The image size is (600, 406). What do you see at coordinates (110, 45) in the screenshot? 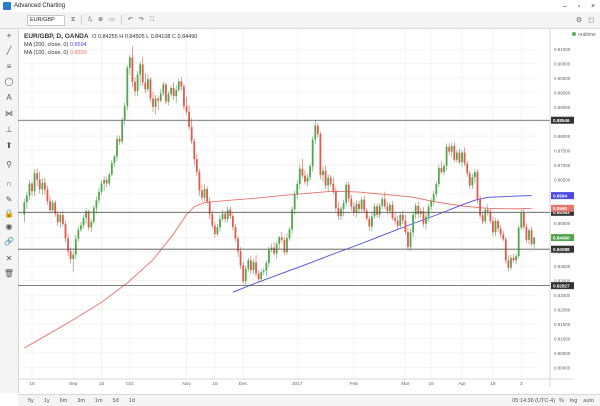
I see `legend-ma200: MA (200, close, 0) 0.8594` at bounding box center [110, 45].